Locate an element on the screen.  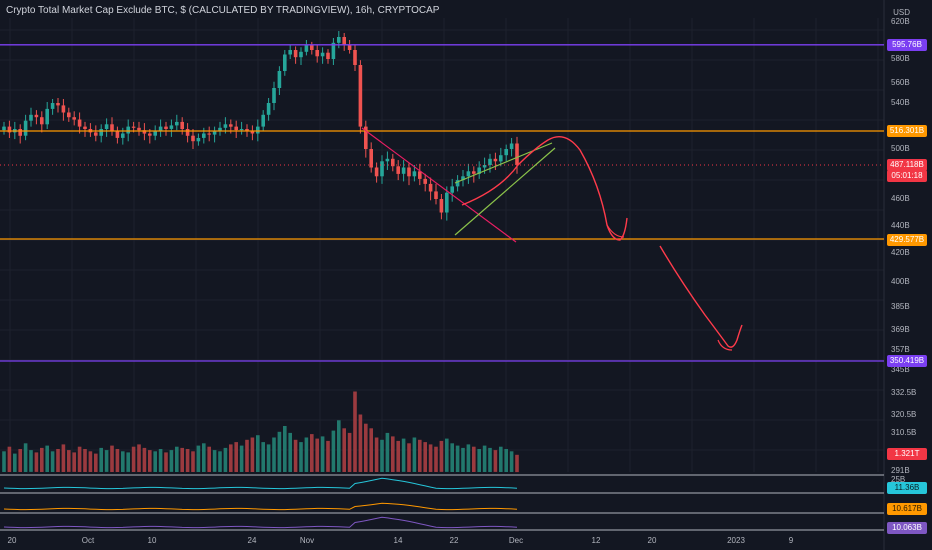
x-tick-label: Oct is located at coordinates (88, 540).